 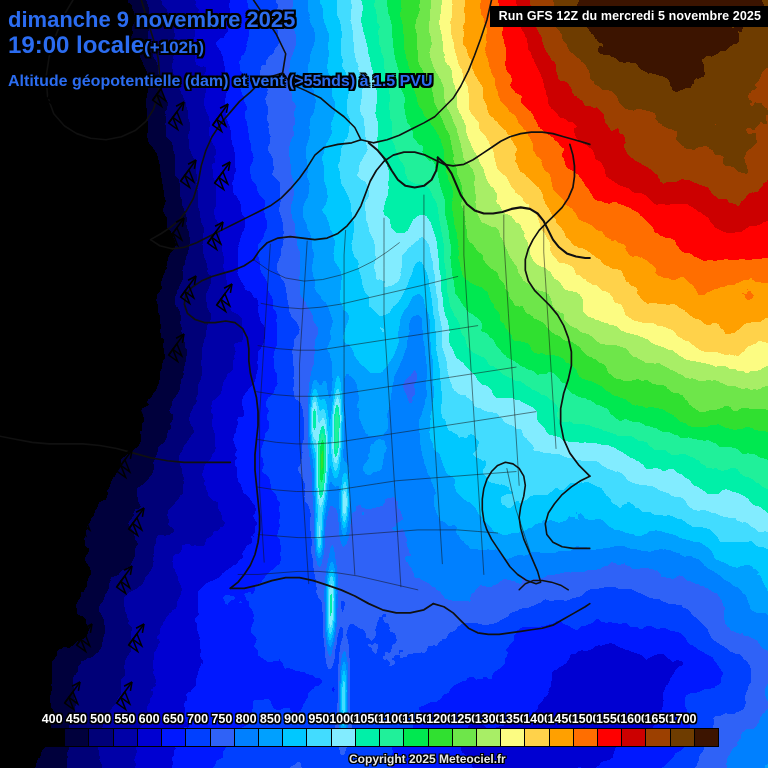 I want to click on colorbar-tick-label: 1450, so click(x=561, y=719).